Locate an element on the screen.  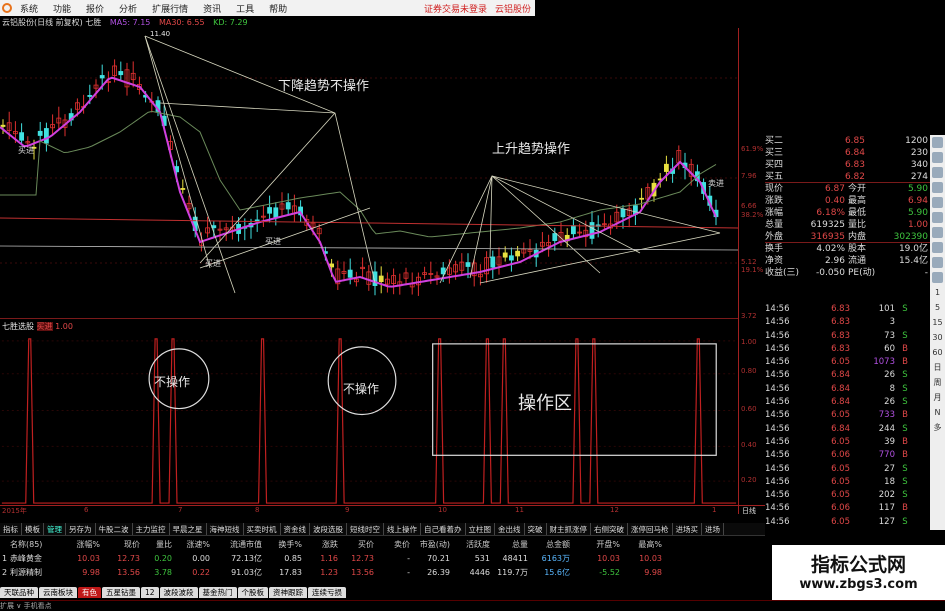
quote-value: - is located at coordinates (926, 273).